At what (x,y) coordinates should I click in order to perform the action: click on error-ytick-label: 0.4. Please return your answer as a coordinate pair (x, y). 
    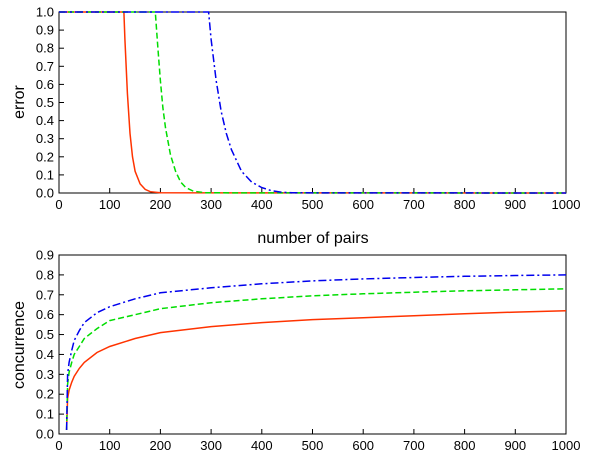
    Looking at the image, I should click on (45, 120).